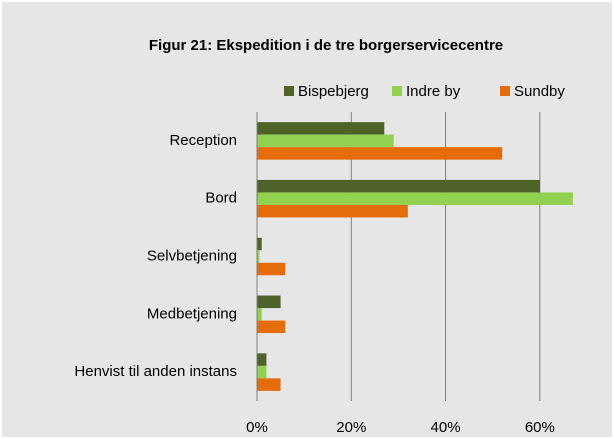  Describe the element at coordinates (333, 91) in the screenshot. I see `legend-label: Bispebjerg` at that location.